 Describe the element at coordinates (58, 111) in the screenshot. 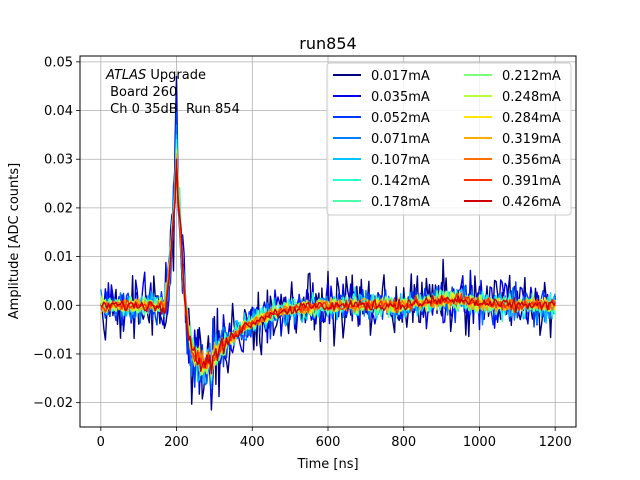

I see `y-tick-label: 0.04` at that location.